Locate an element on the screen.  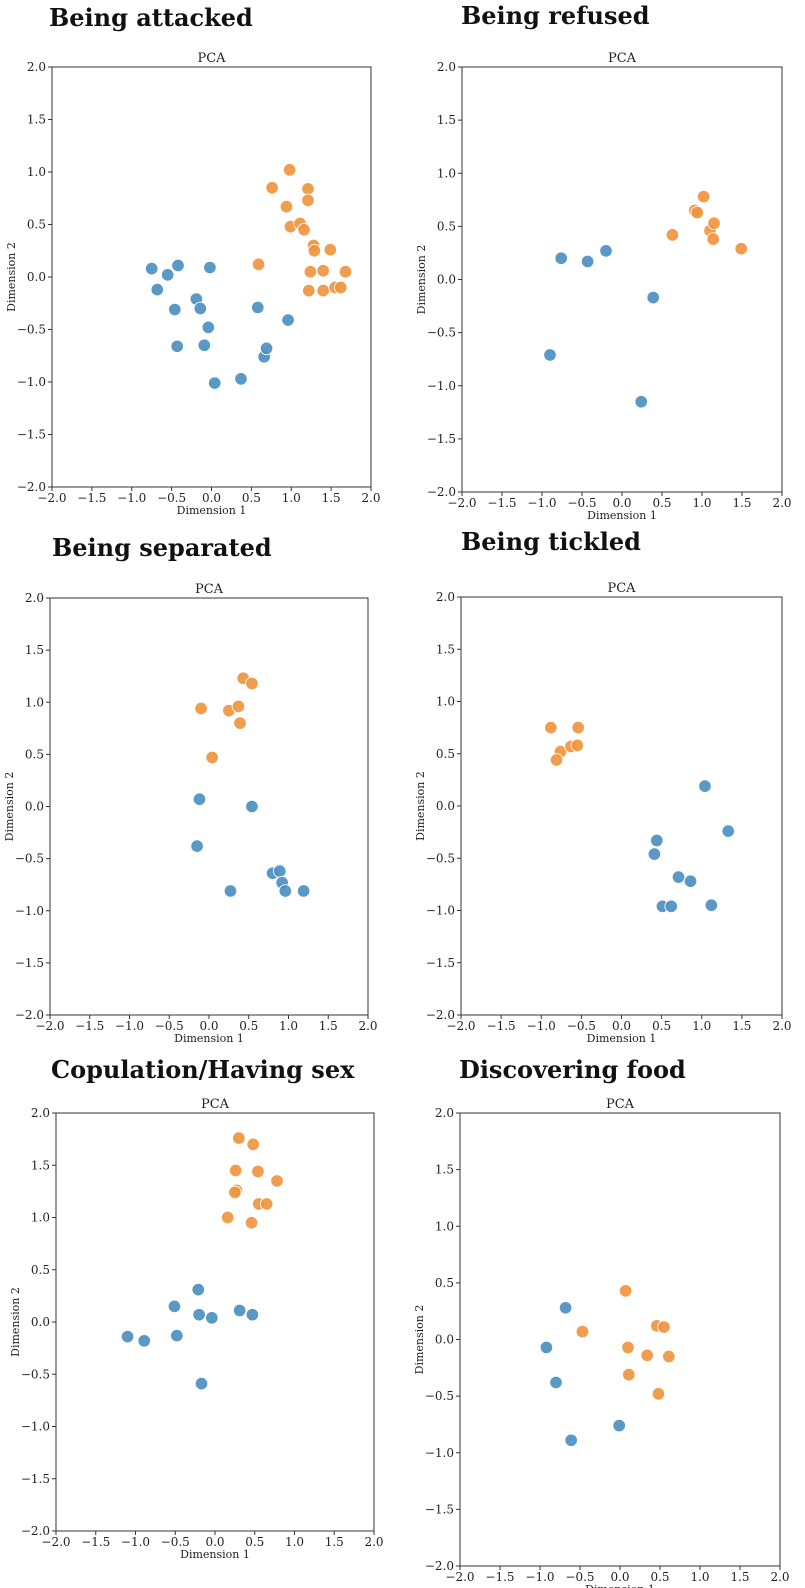
panel-heading-being-refused: Being refused is located at coordinates (555, 15).